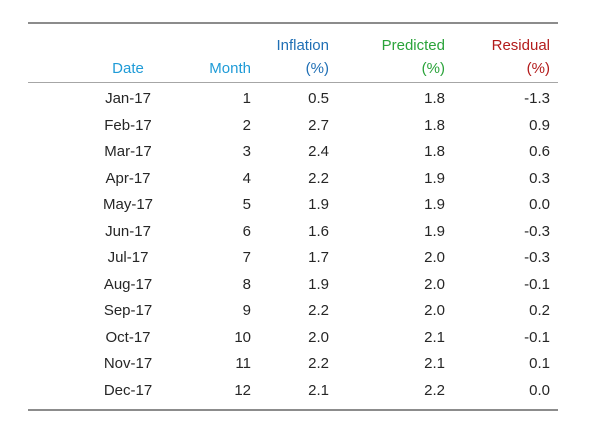  Describe the element at coordinates (293, 125) in the screenshot. I see `table-row: Feb-17 2 2.7 1.8 0.9` at that location.